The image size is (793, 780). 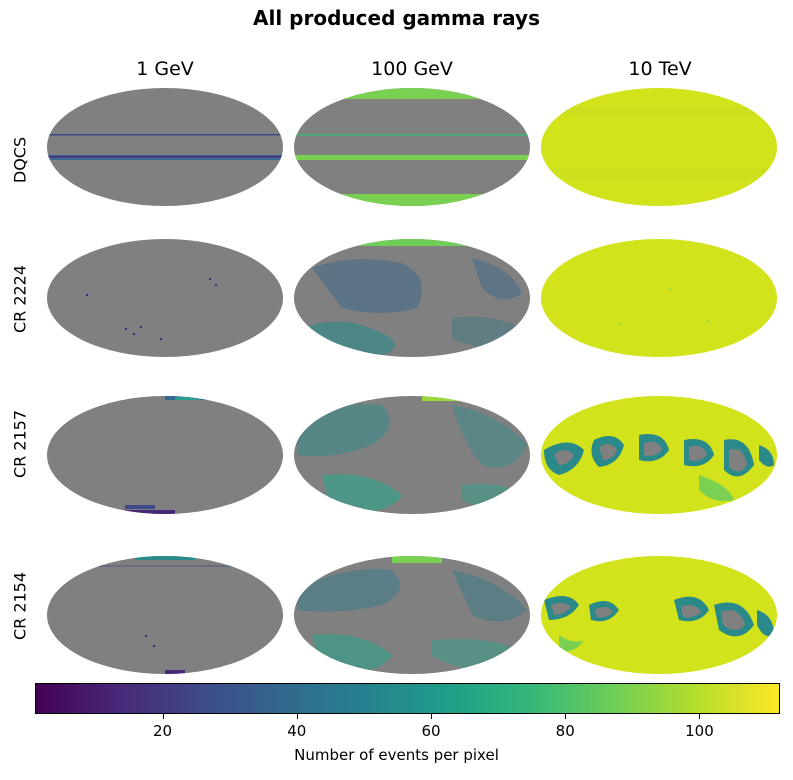 What do you see at coordinates (412, 455) in the screenshot?
I see `map-cr2157-100gev` at bounding box center [412, 455].